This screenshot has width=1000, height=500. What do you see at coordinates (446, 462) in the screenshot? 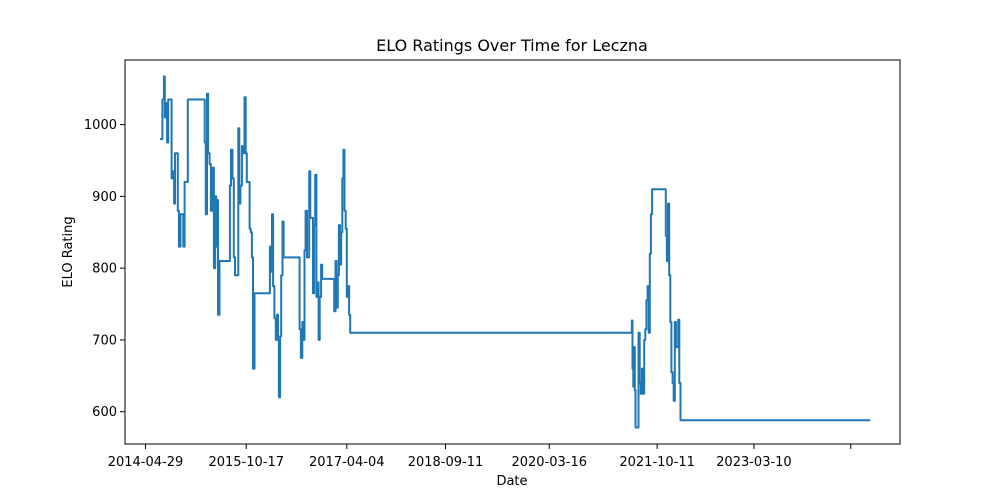
I see `x-tick-label: 2018-09-11` at bounding box center [446, 462].